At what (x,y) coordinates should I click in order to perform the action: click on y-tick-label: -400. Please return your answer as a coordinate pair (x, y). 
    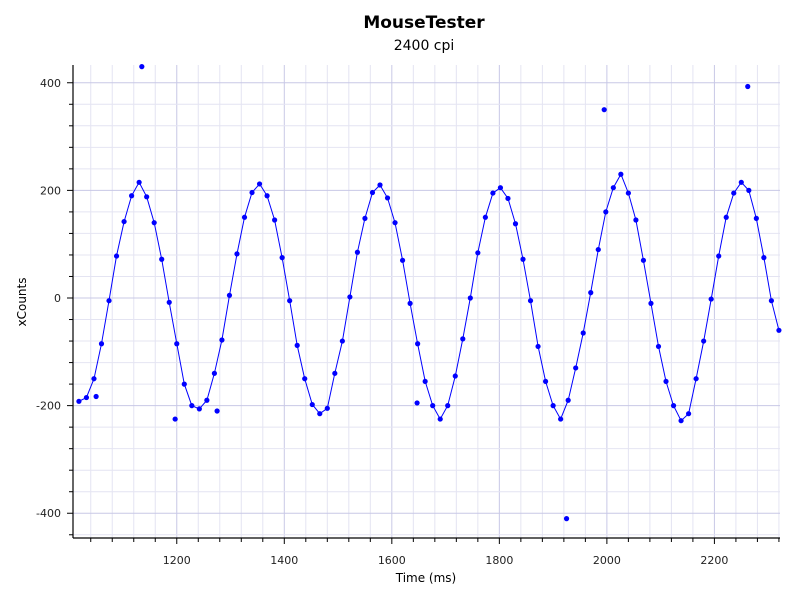
    Looking at the image, I should click on (48, 513).